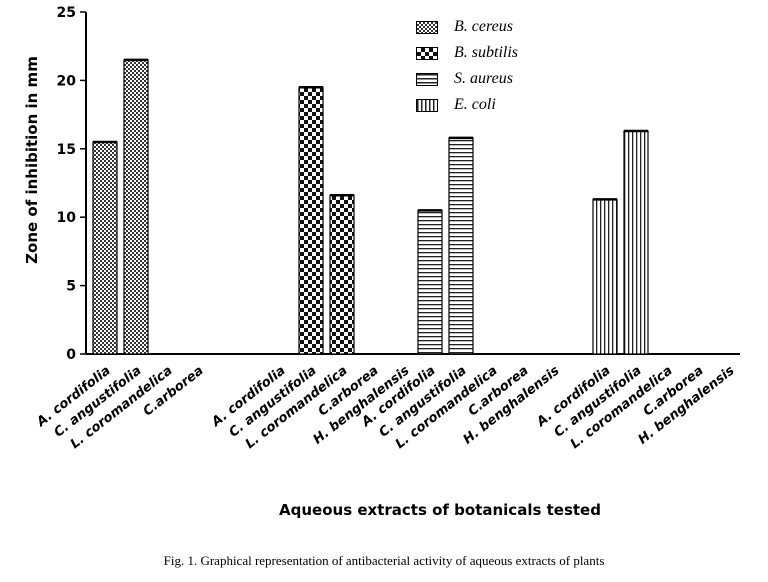 The width and height of the screenshot is (768, 582). Describe the element at coordinates (66, 150) in the screenshot. I see `y-tick-label: 15` at that location.